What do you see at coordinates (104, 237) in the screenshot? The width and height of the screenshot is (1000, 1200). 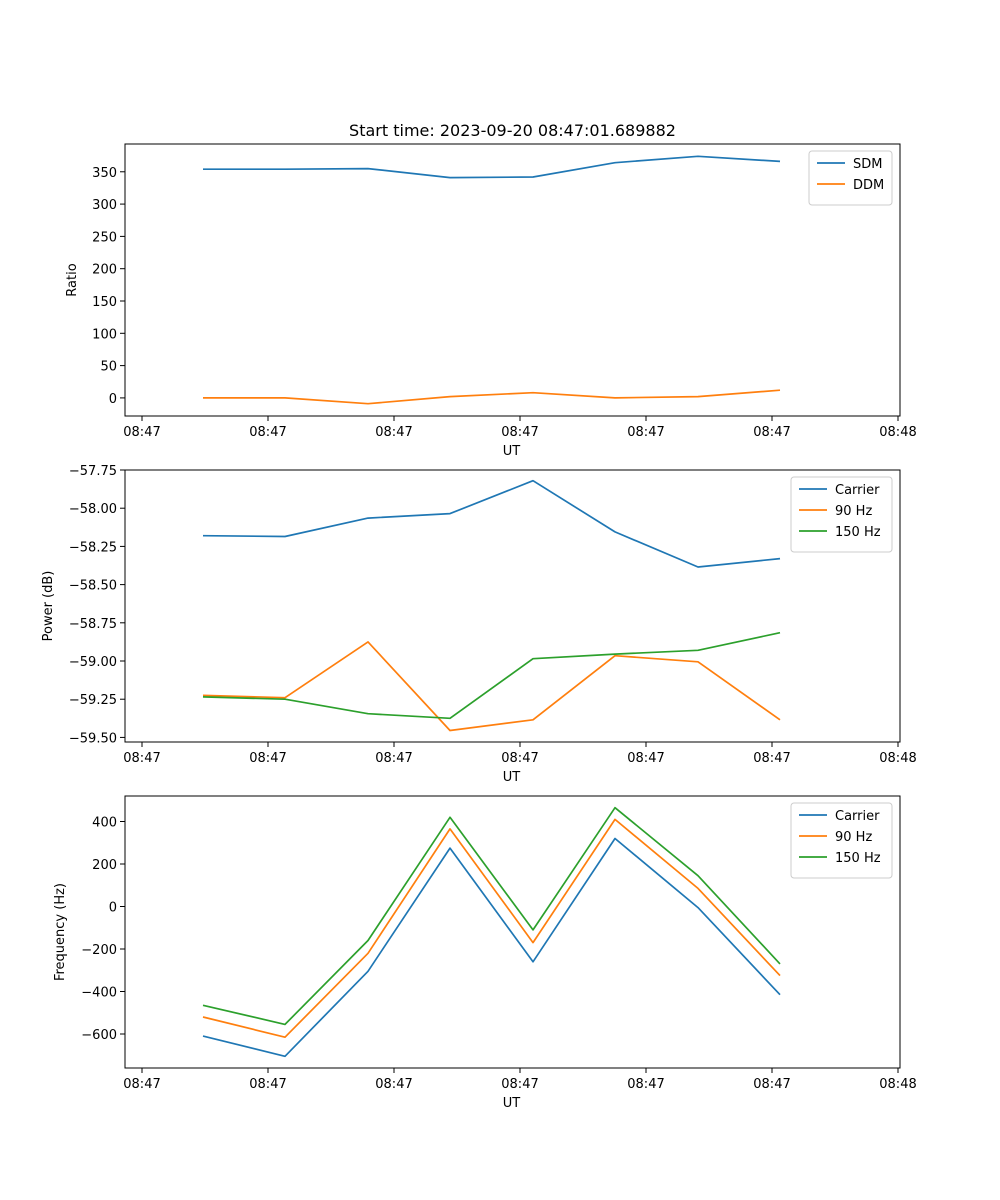 I see `y-tick-label: 250` at bounding box center [104, 237].